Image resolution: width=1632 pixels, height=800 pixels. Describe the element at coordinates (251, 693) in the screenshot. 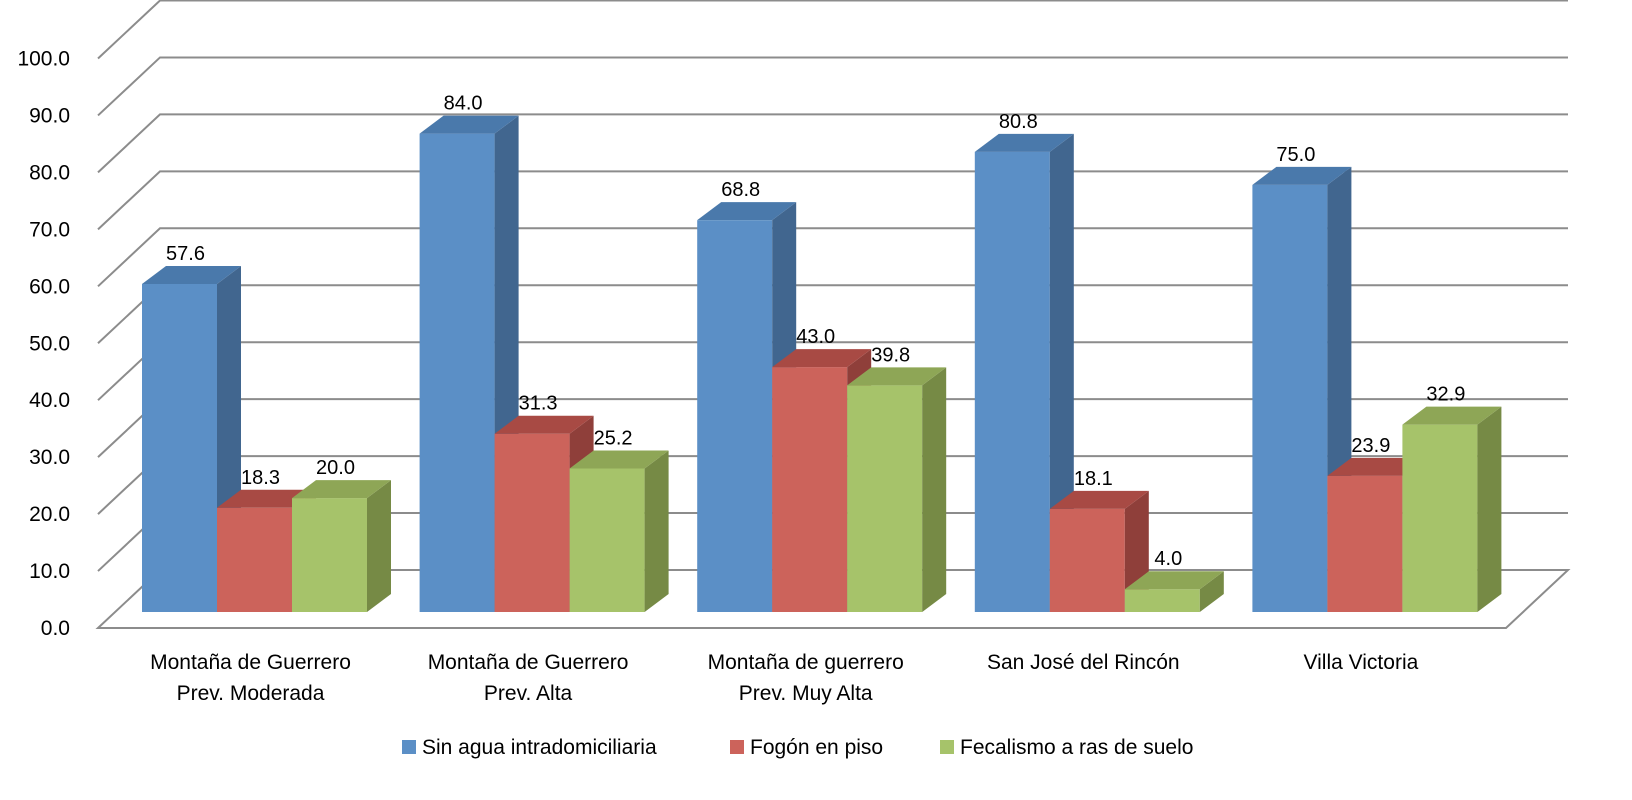

I see `x-tick-label-line: Prev. Moderada` at that location.